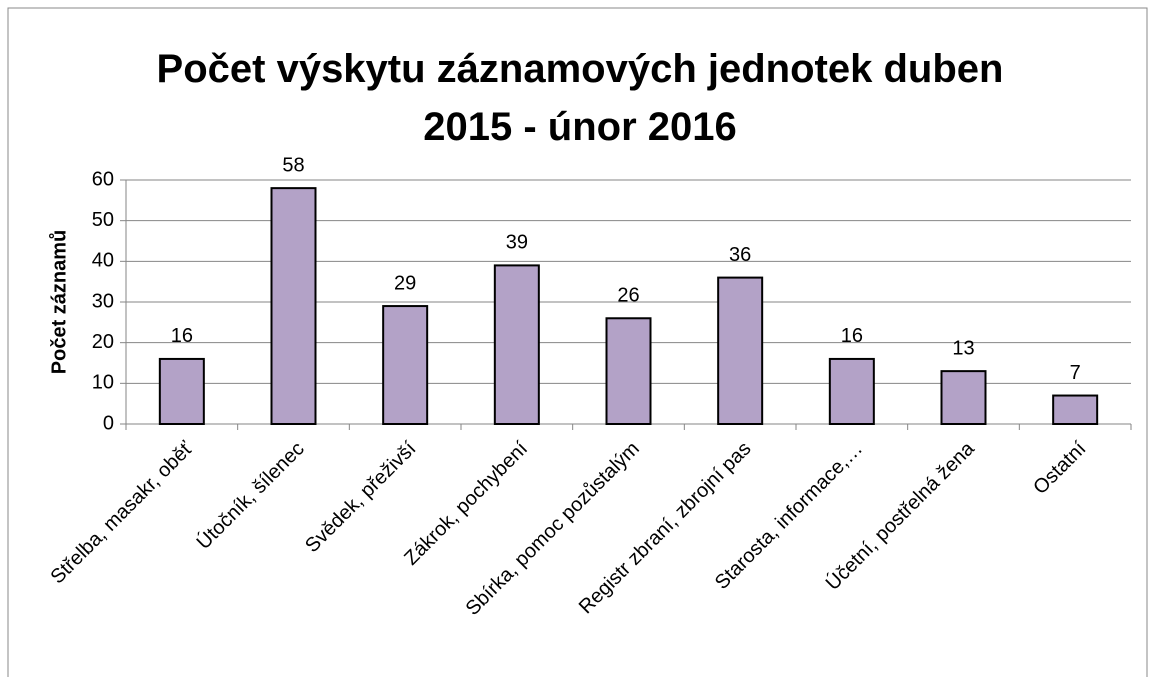 The height and width of the screenshot is (677, 1155). Describe the element at coordinates (103, 220) in the screenshot. I see `y-tick-label: 50` at that location.